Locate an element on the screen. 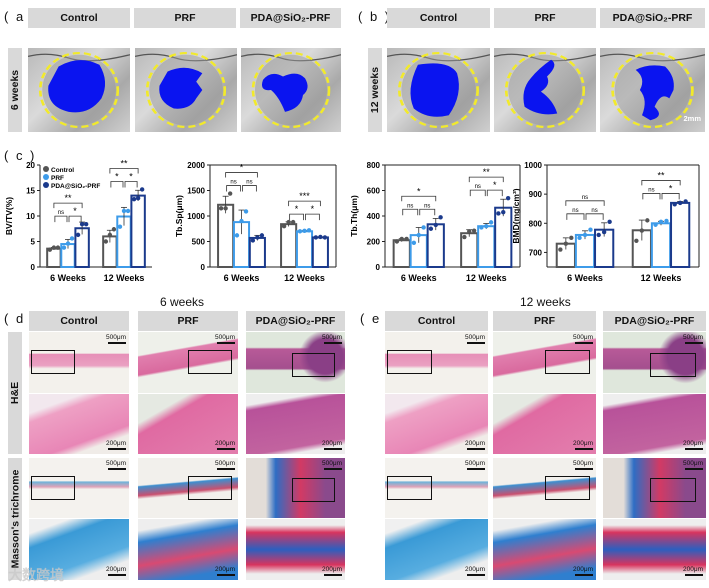  significance-label: ns is located at coordinates (233, 183).